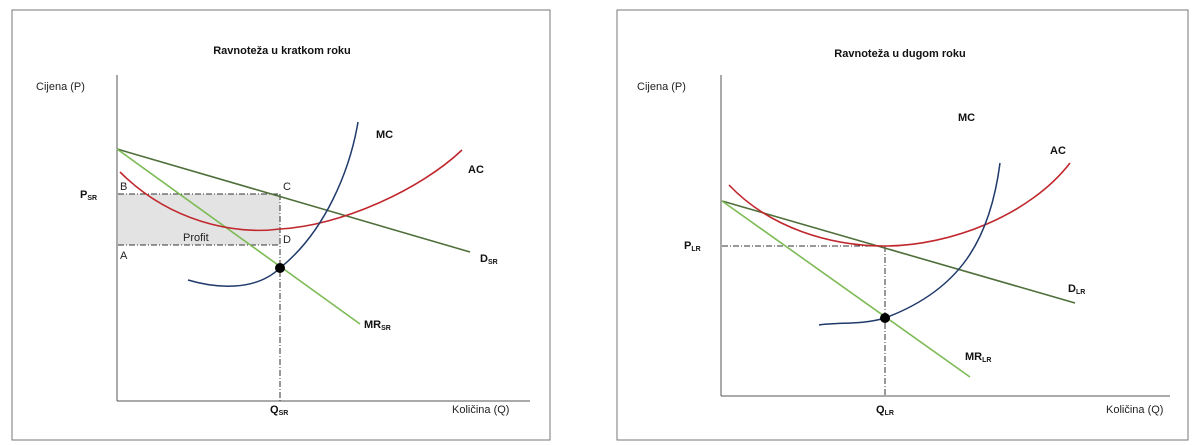  What do you see at coordinates (899, 204) in the screenshot?
I see `average-cost-curve-lr` at bounding box center [899, 204].